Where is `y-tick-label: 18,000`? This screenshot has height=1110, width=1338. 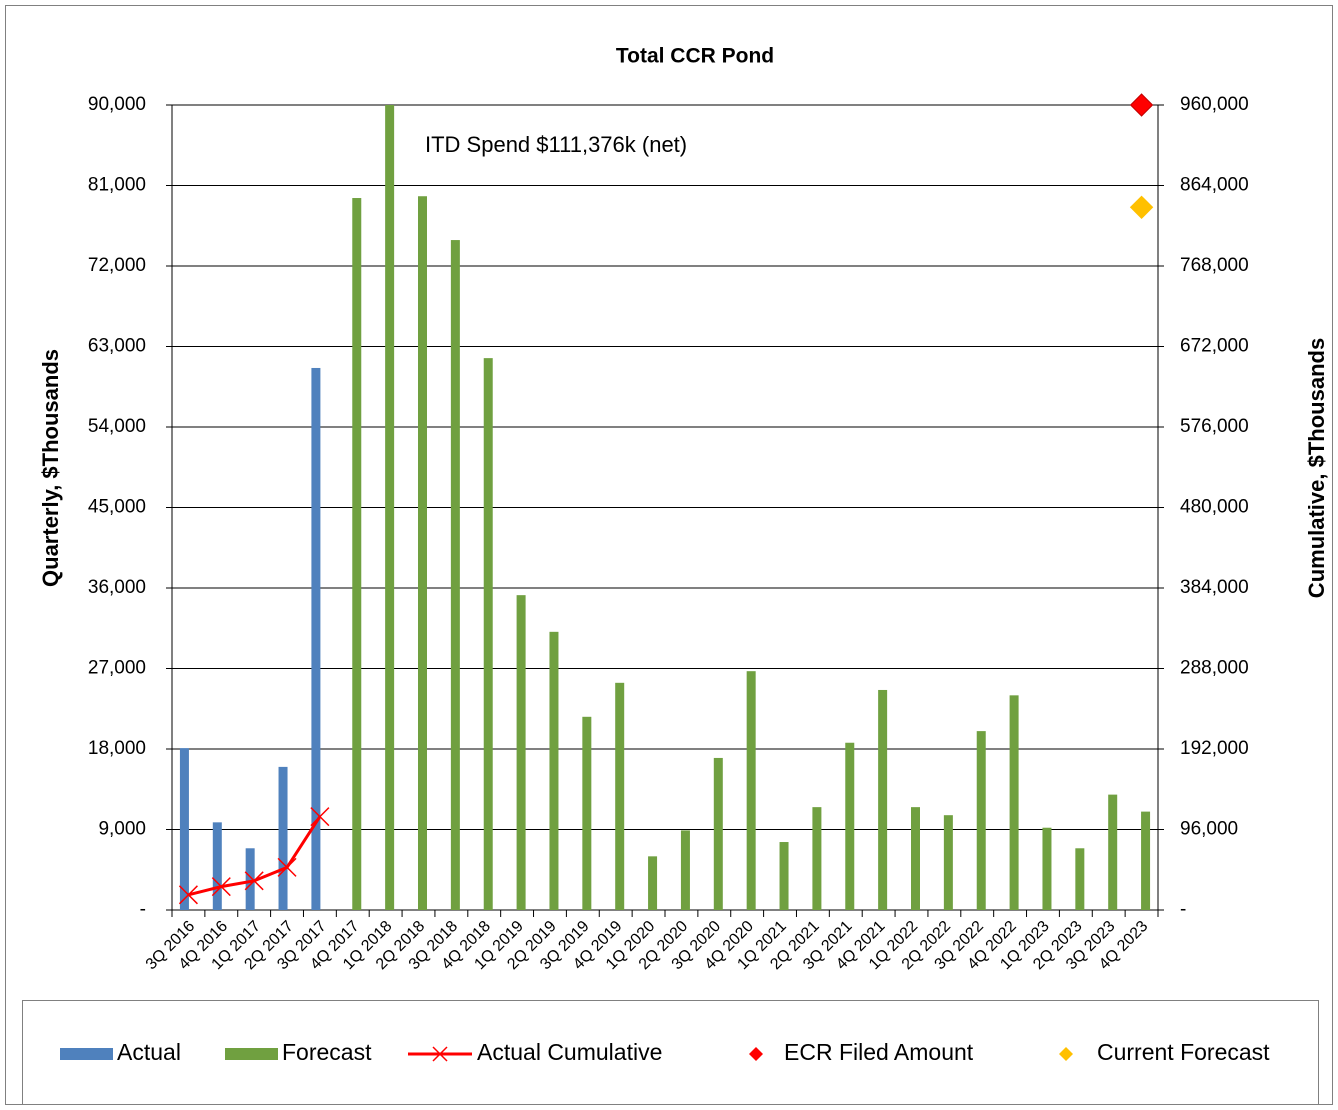
y-tick-label: 18,000 is located at coordinates (117, 748).